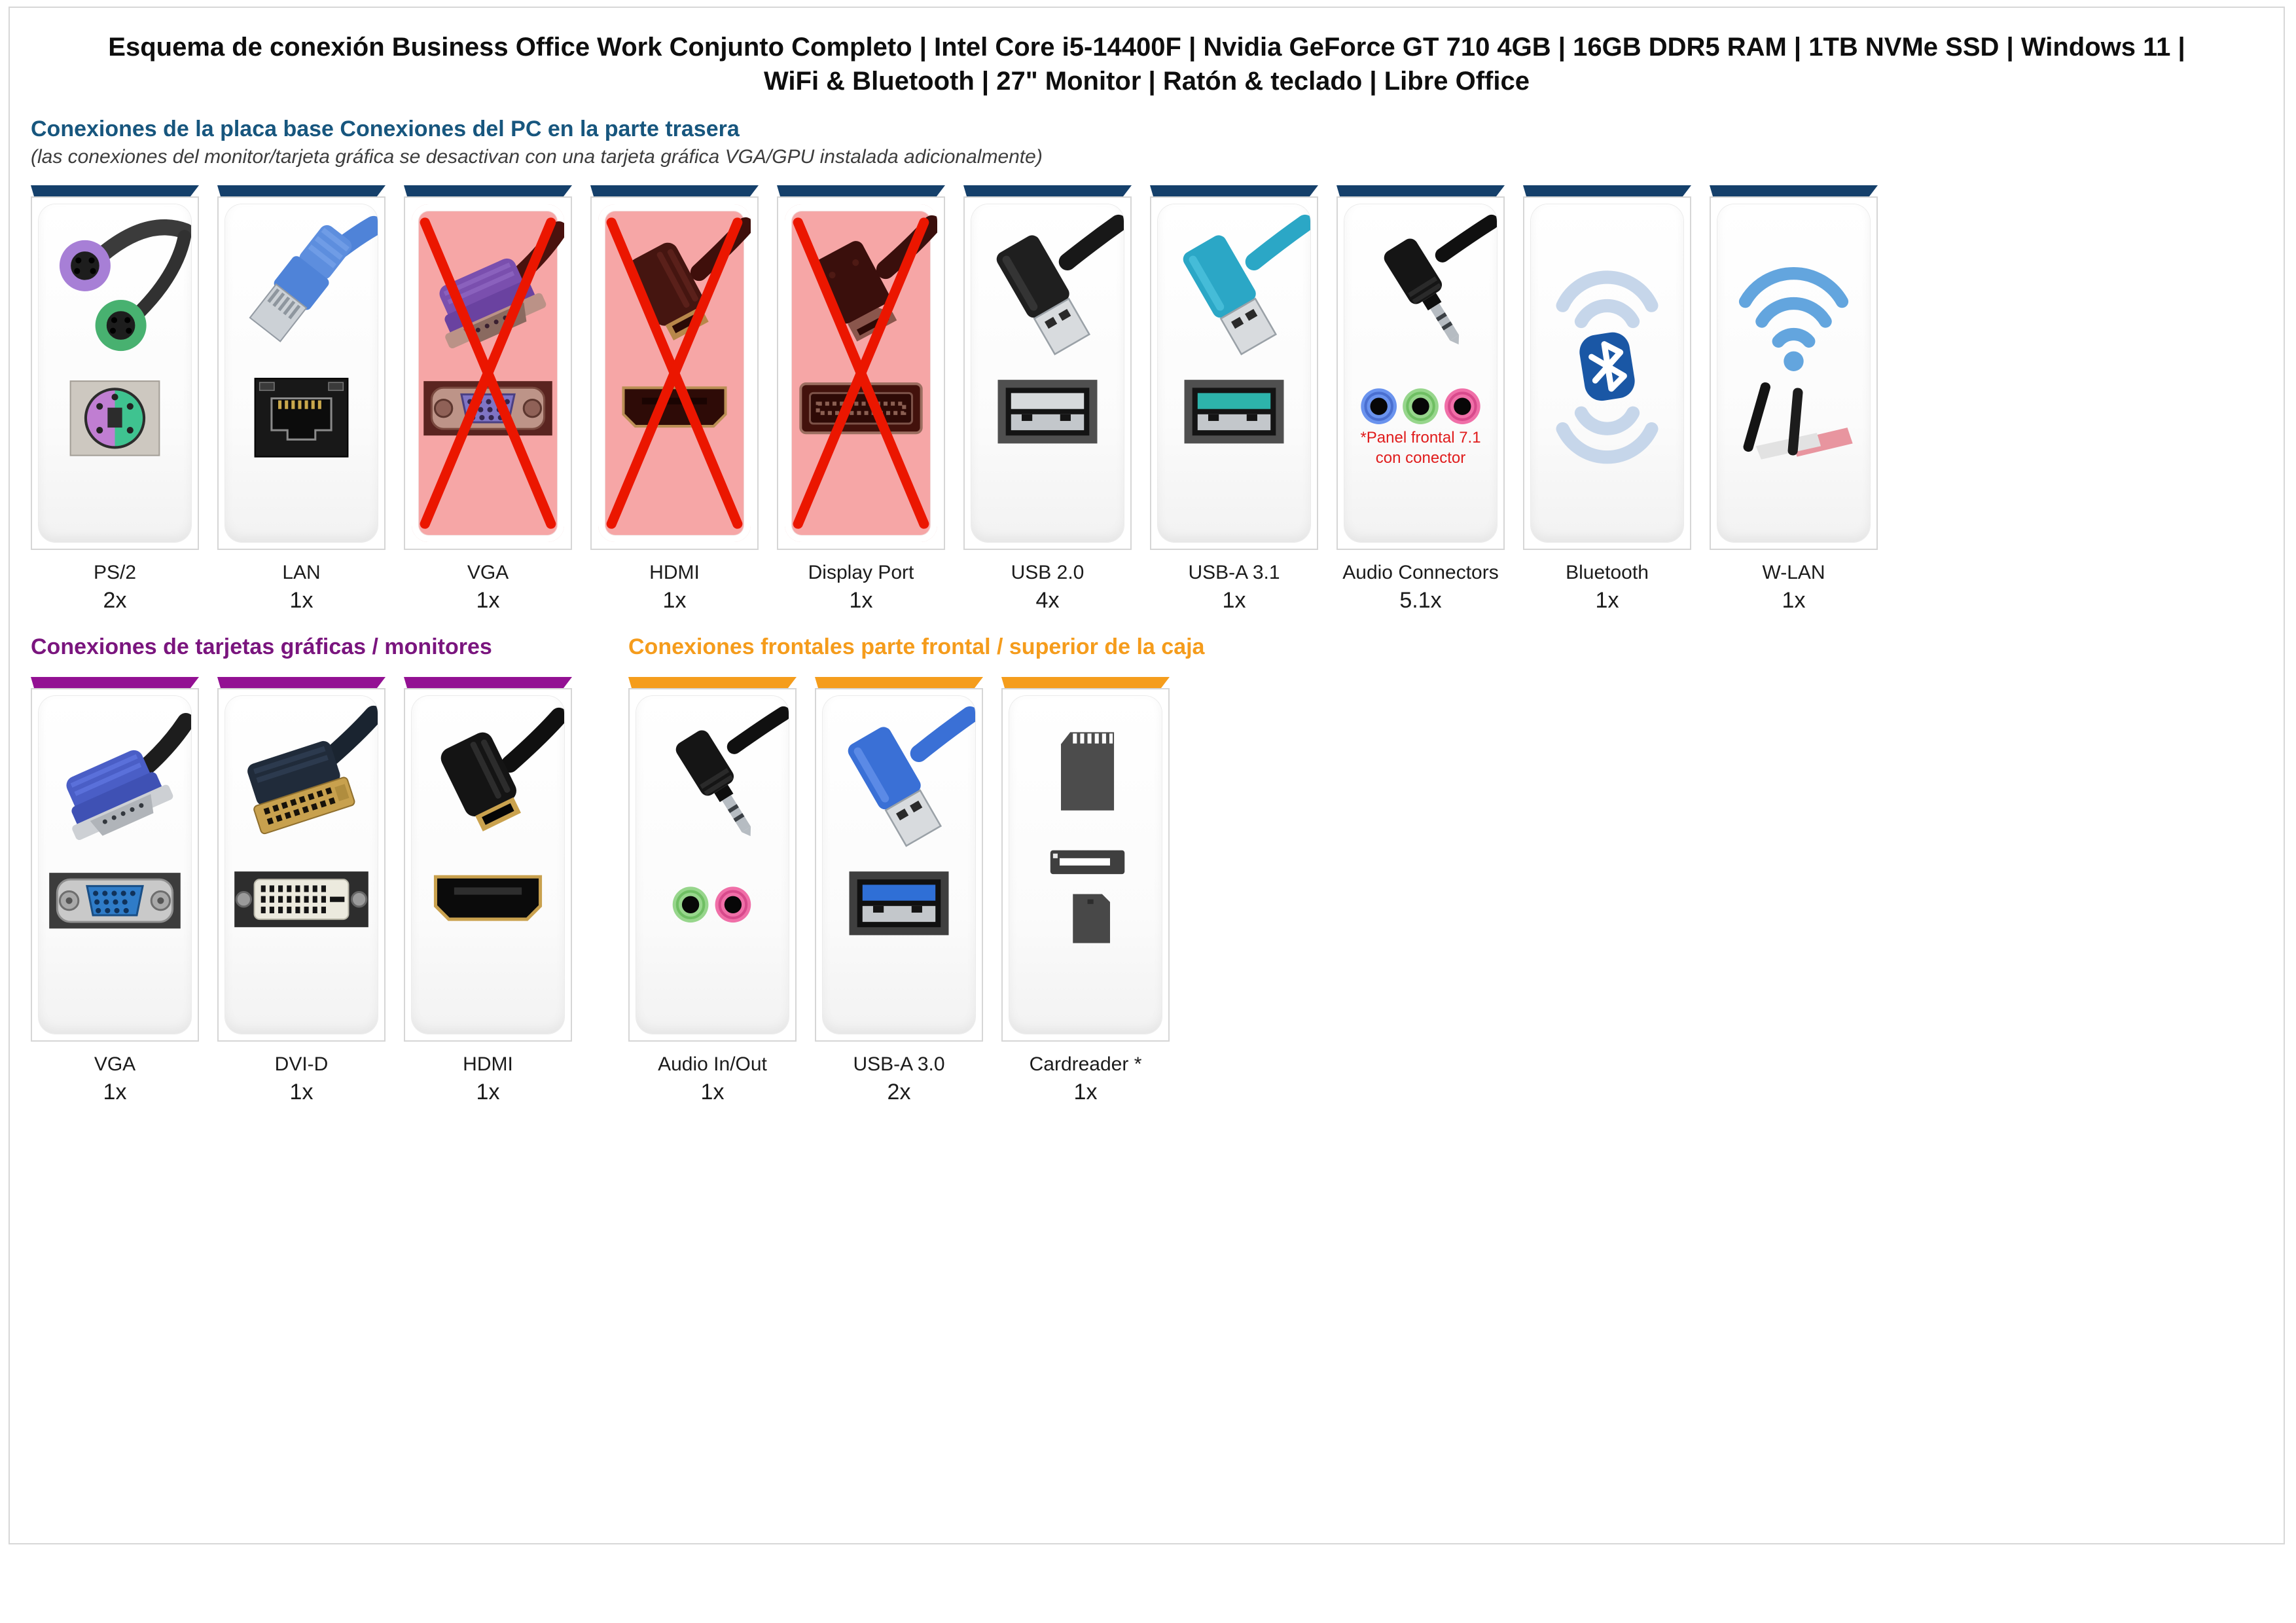 This screenshot has height=1623, width=2296. I want to click on card-label: W-LAN, so click(1794, 572).